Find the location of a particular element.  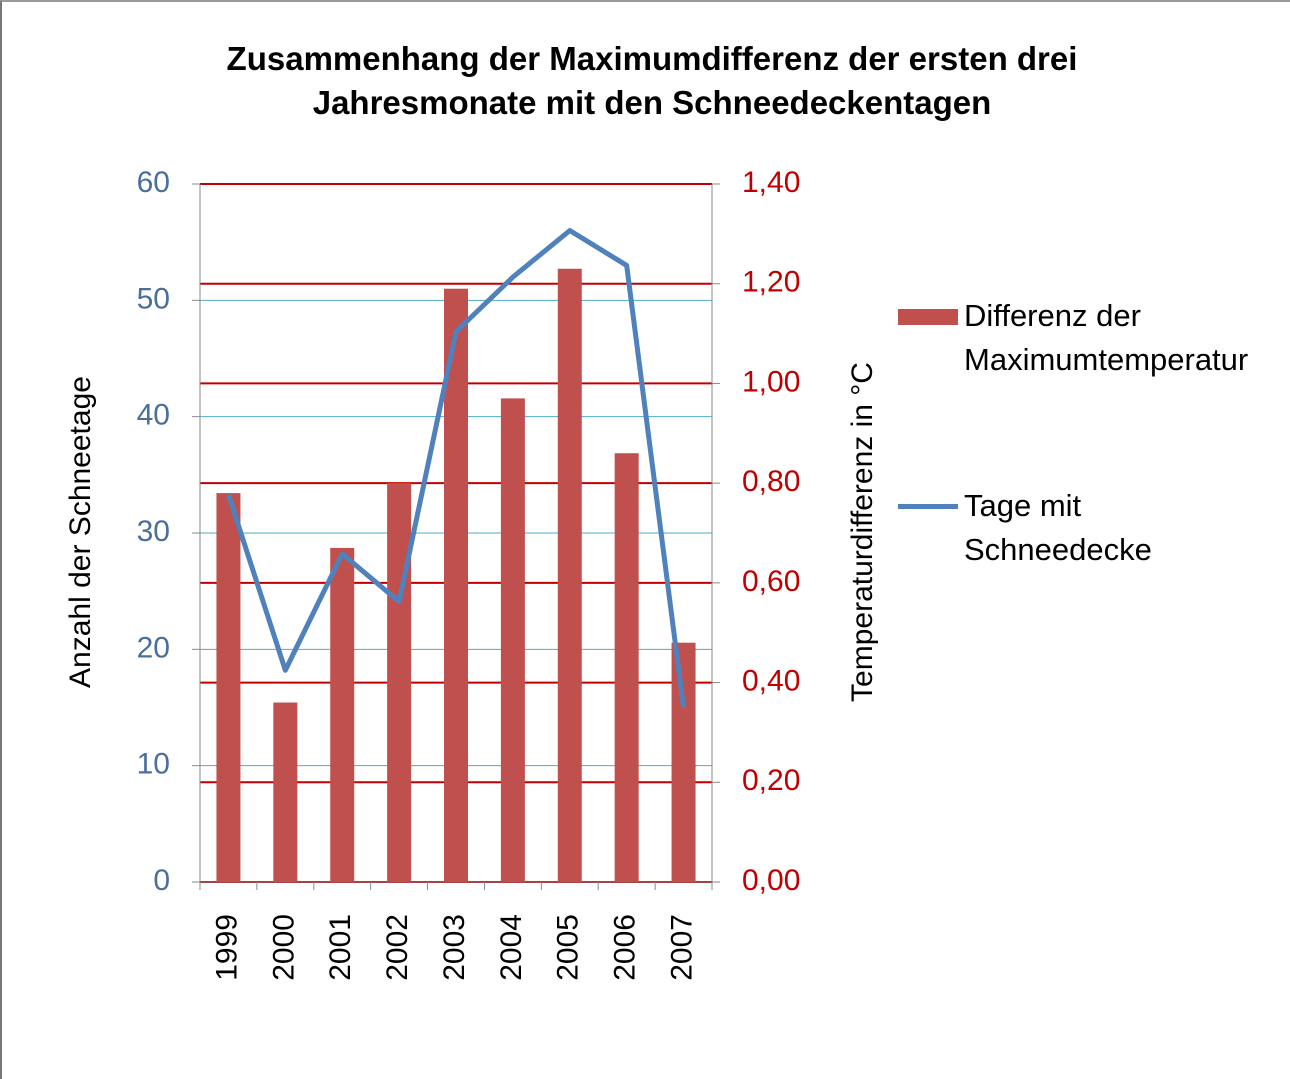

y2-tick-label: 0,20 is located at coordinates (771, 780).